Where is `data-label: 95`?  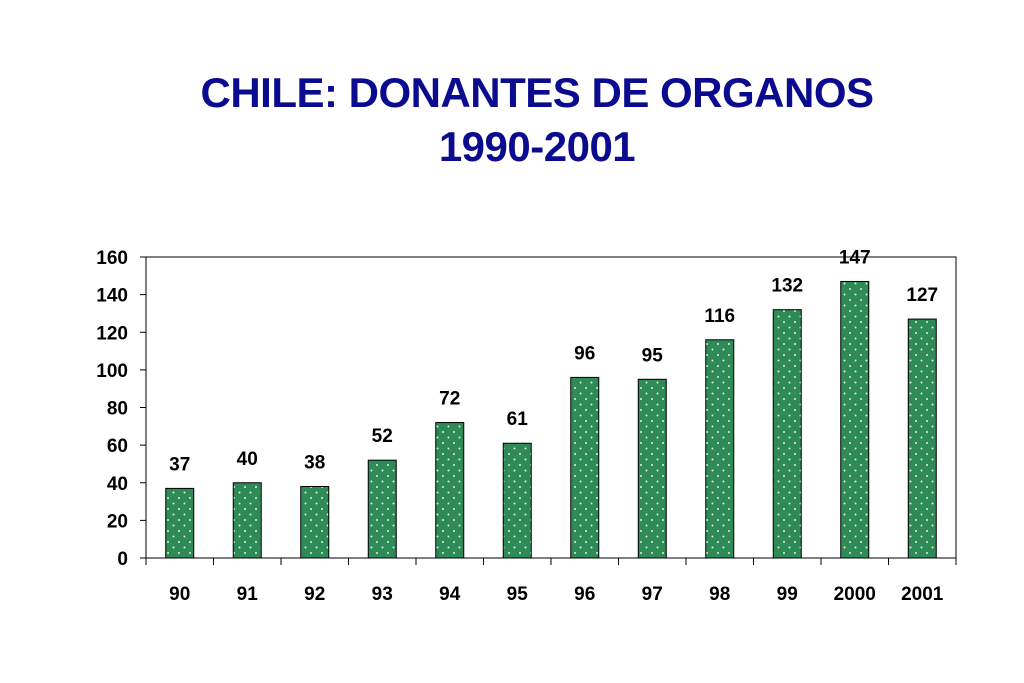
data-label: 95 is located at coordinates (653, 355).